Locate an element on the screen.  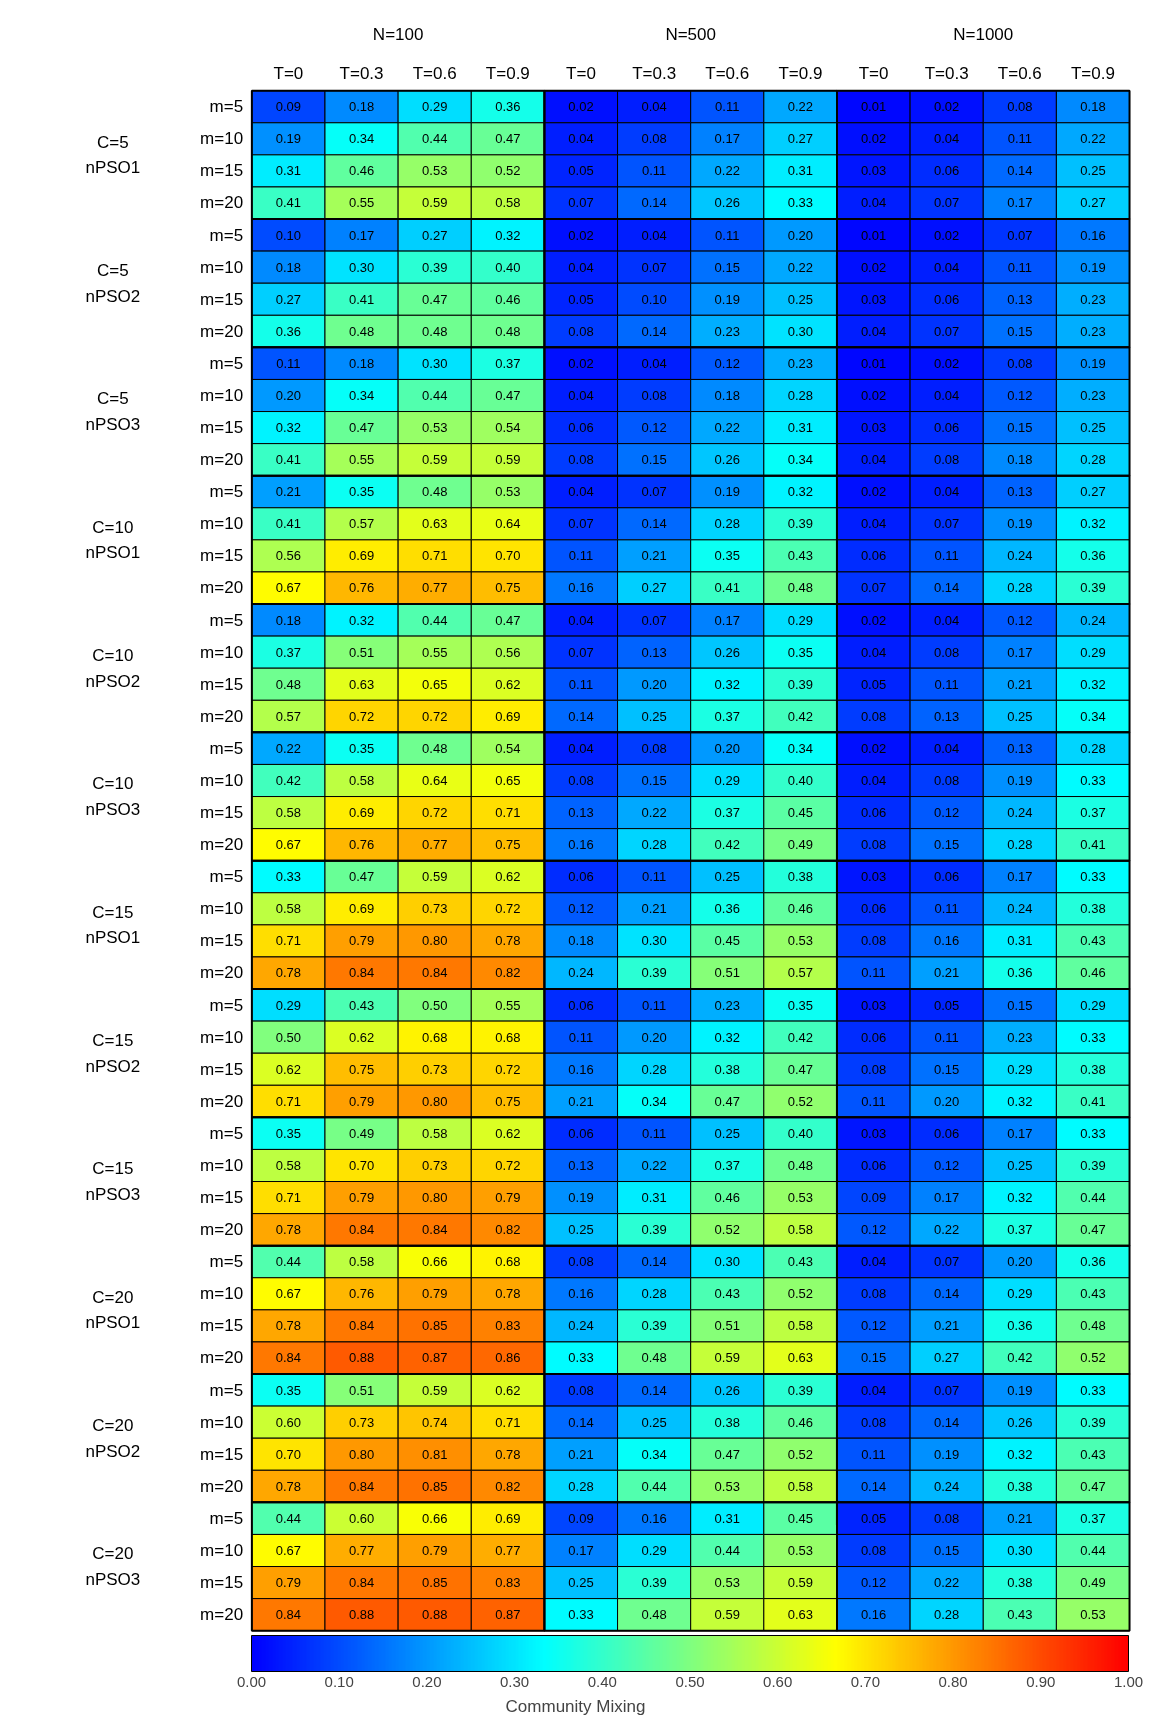
data-label: 0.77 is located at coordinates (435, 588).